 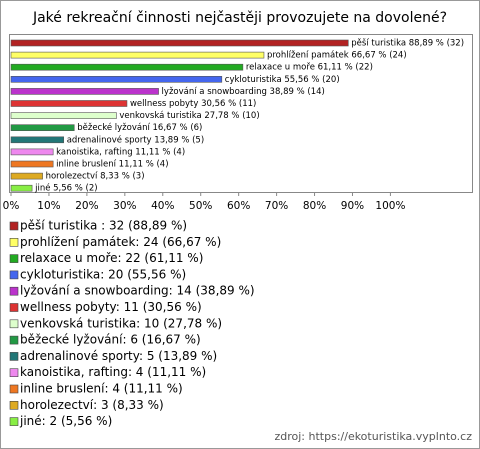 What do you see at coordinates (112, 165) in the screenshot?
I see `value-label: inline bruslení 11,11 % (4)` at bounding box center [112, 165].